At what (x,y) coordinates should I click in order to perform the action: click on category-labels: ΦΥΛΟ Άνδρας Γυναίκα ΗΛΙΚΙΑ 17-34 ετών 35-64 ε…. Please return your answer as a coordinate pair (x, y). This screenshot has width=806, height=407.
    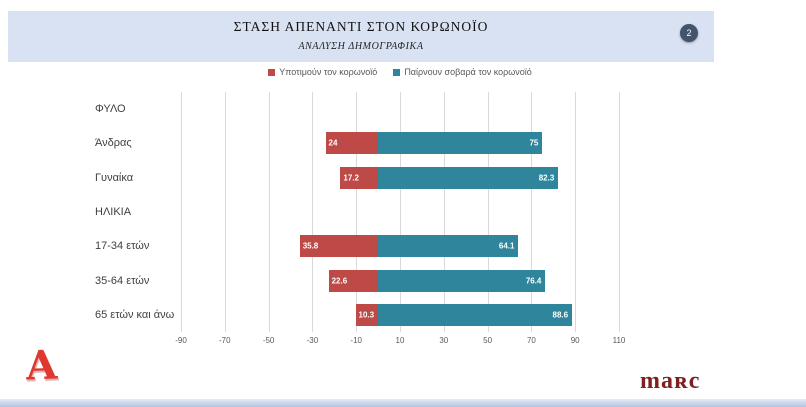
    Looking at the image, I should click on (138, 212).